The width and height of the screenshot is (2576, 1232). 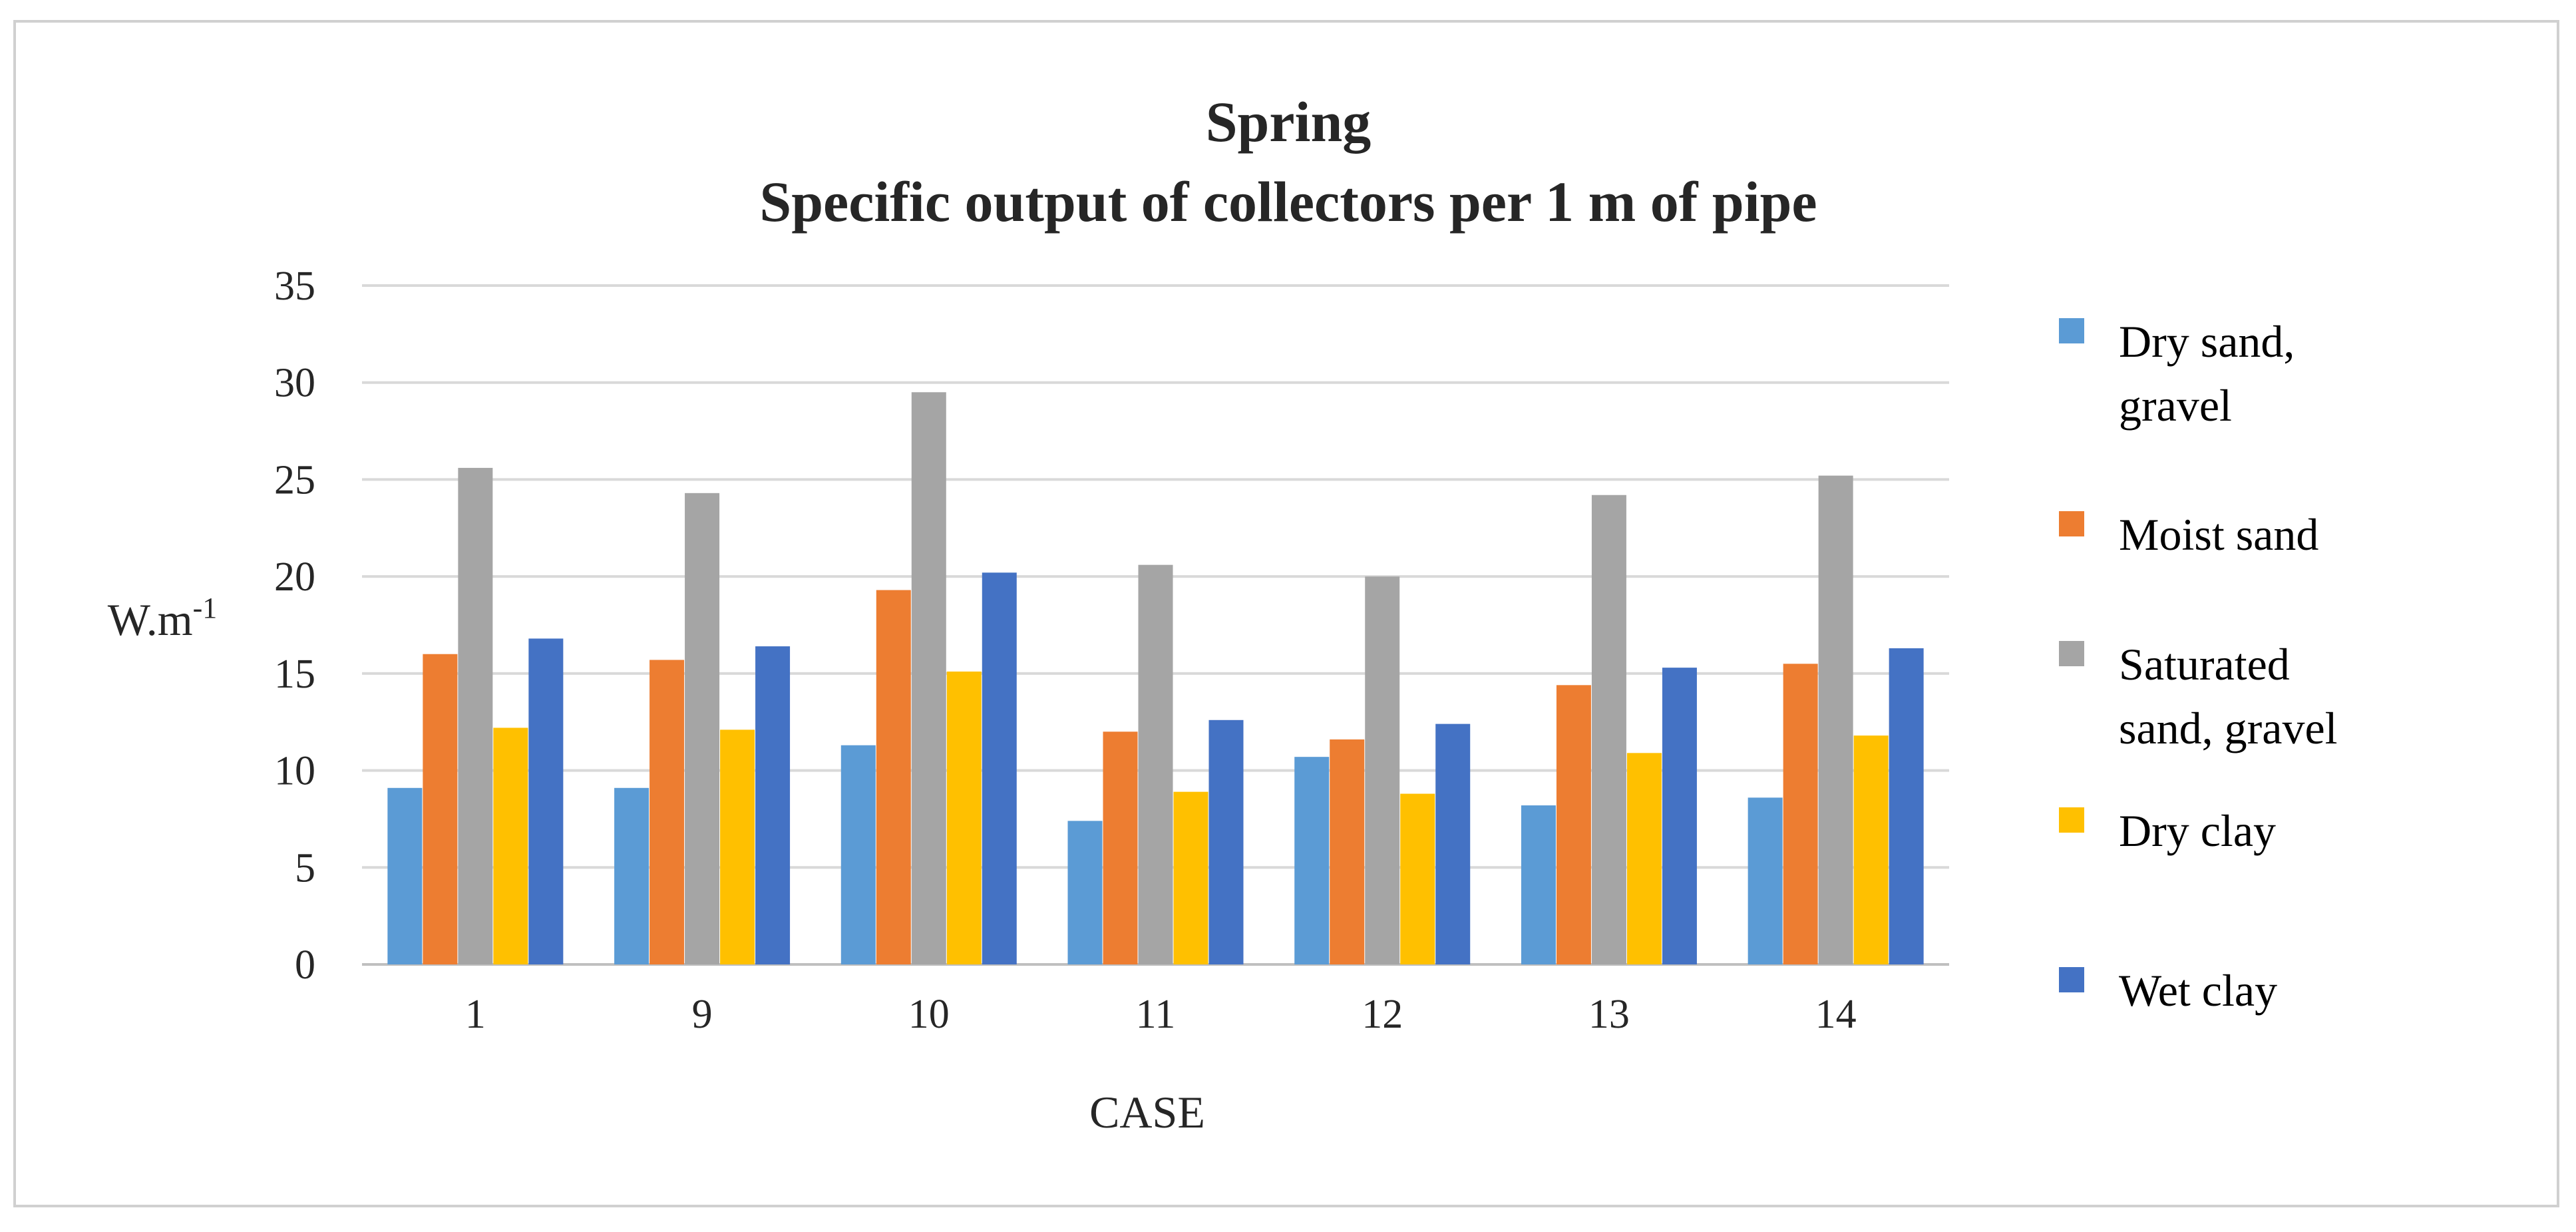 What do you see at coordinates (1147, 1112) in the screenshot?
I see `x-axis-title: CASE` at bounding box center [1147, 1112].